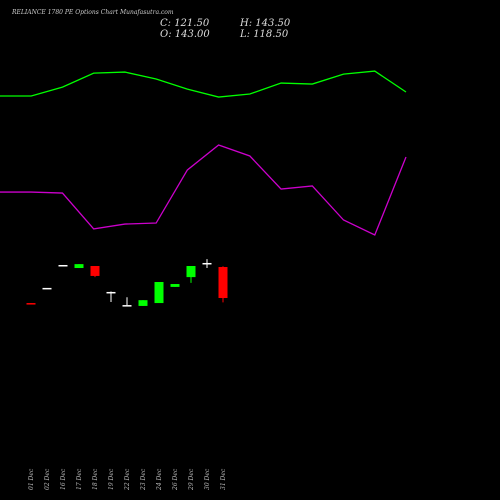 The height and width of the screenshot is (500, 500). I want to click on high-label: H: 143.50, so click(265, 23).